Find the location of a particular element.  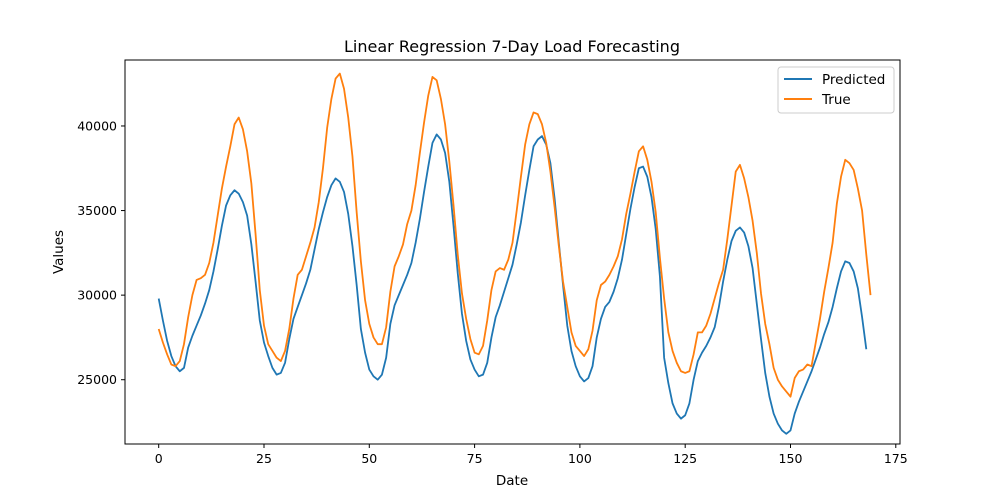

x-tick-label: 50 is located at coordinates (369, 458).